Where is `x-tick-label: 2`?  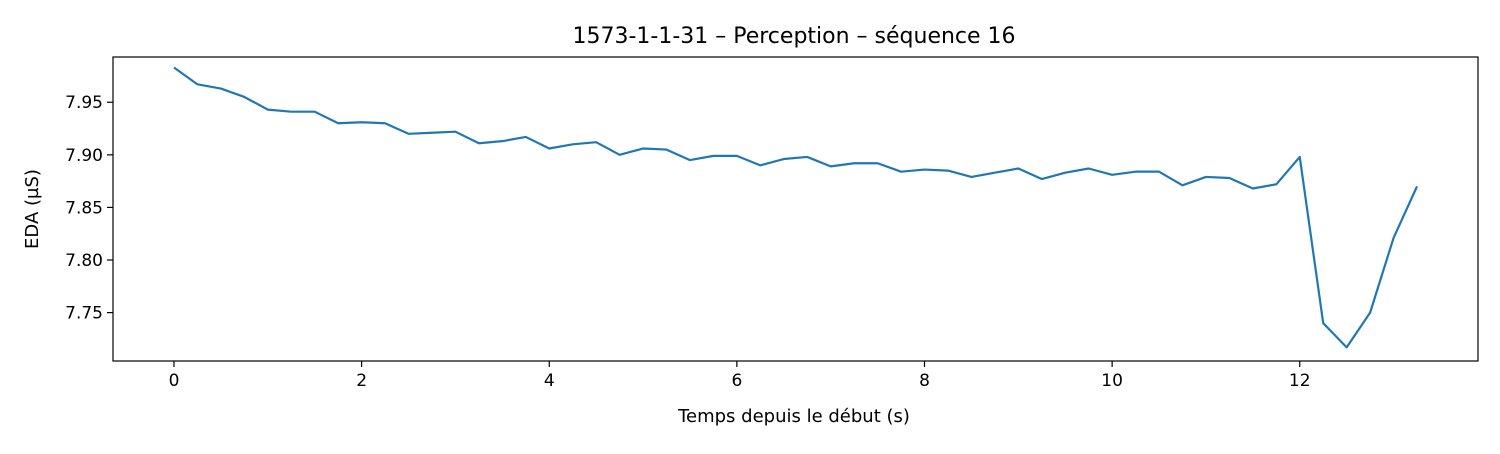
x-tick-label: 2 is located at coordinates (361, 381).